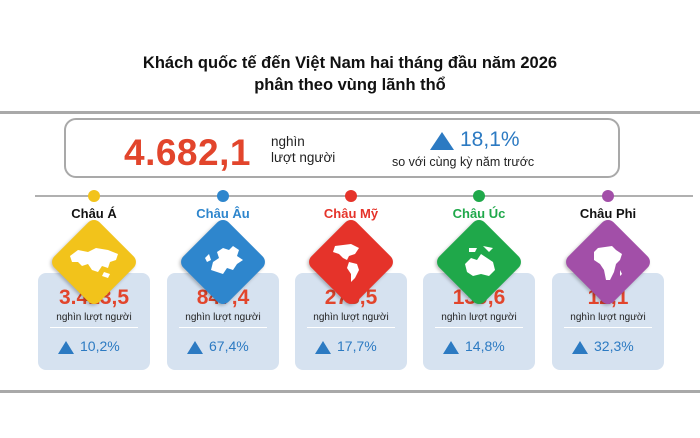  Describe the element at coordinates (94, 263) in the screenshot. I see `asia-map-icon` at that location.